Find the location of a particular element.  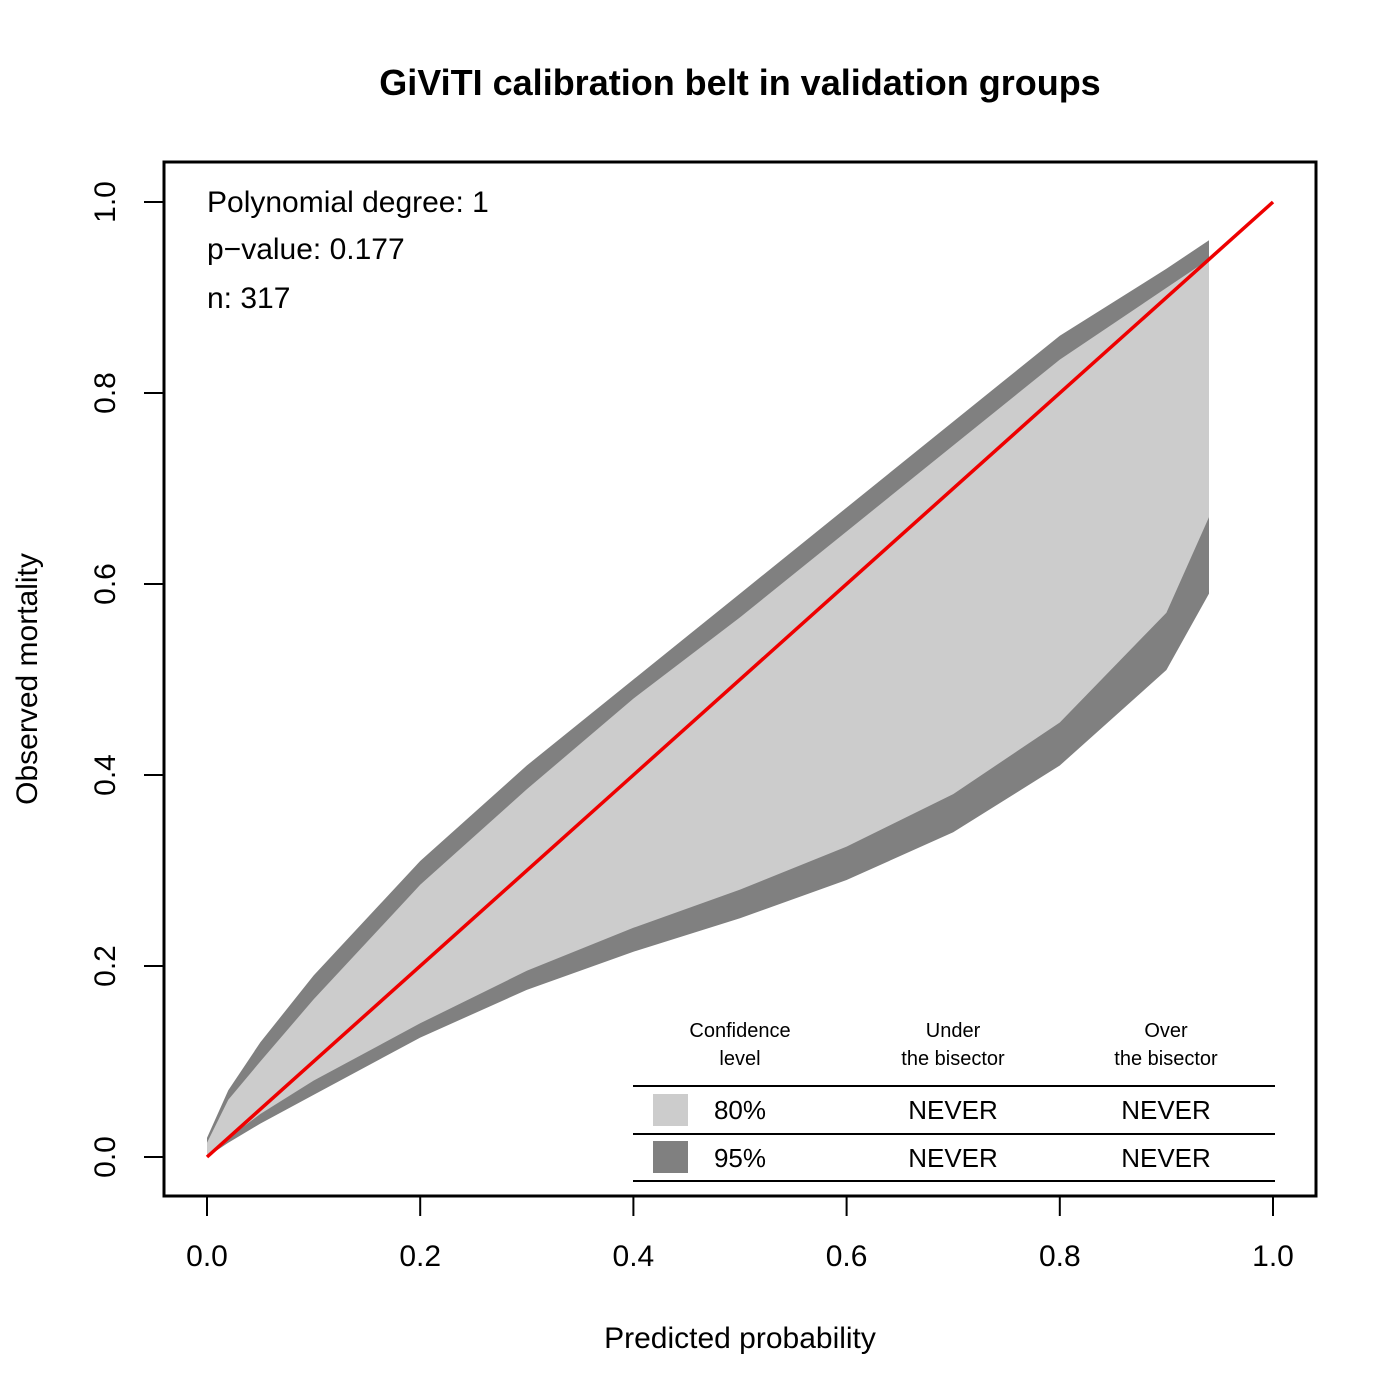

legend-header-under-line2: the bisector is located at coordinates (953, 1059).